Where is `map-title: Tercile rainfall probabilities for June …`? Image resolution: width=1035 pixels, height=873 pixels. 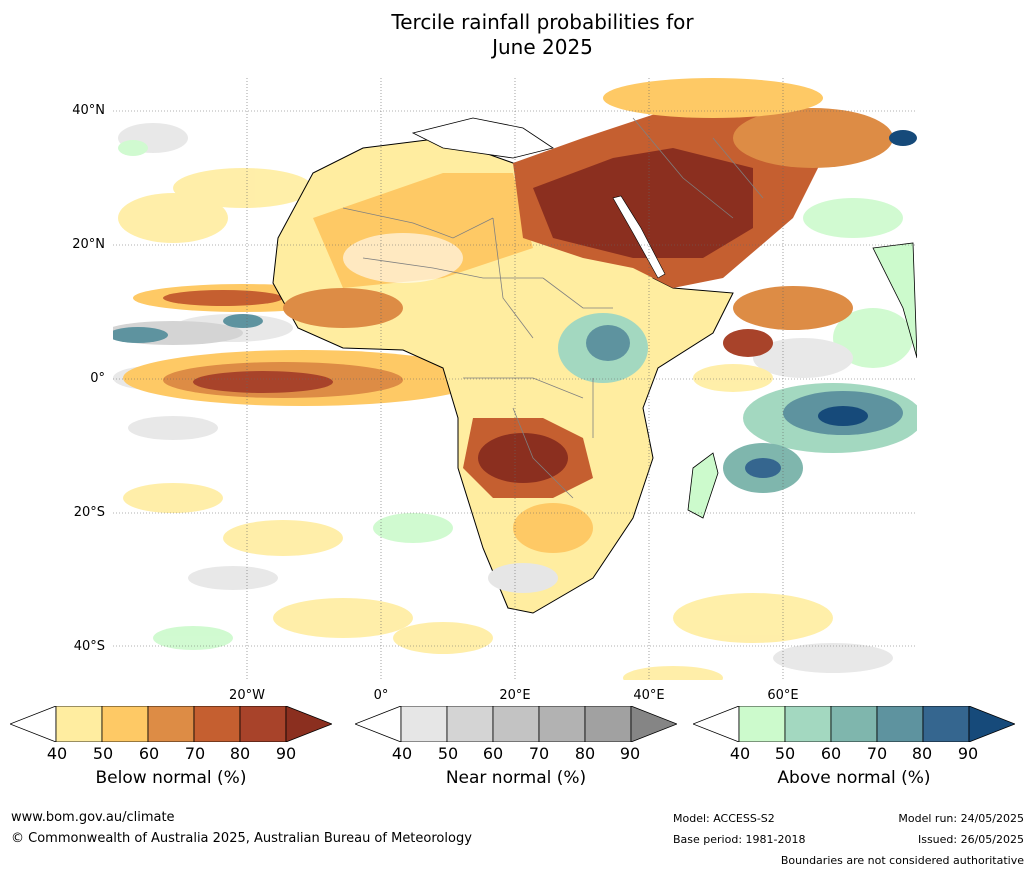
map-title: Tercile rainfall probabilities for June … is located at coordinates (517, 35).